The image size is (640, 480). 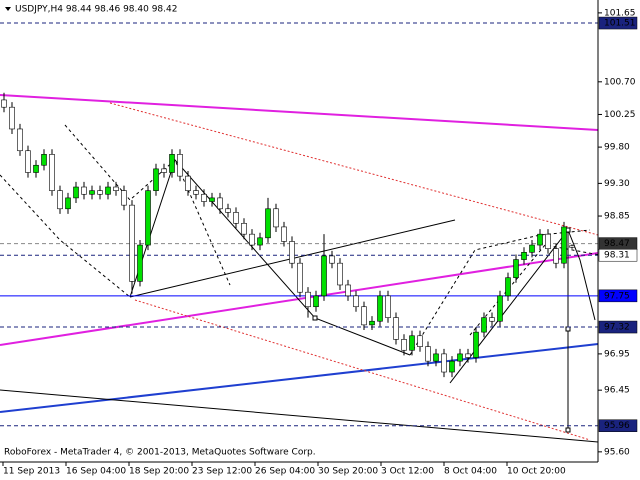 What do you see at coordinates (617, 217) in the screenshot?
I see `y-tick-label: 98.85` at bounding box center [617, 217].